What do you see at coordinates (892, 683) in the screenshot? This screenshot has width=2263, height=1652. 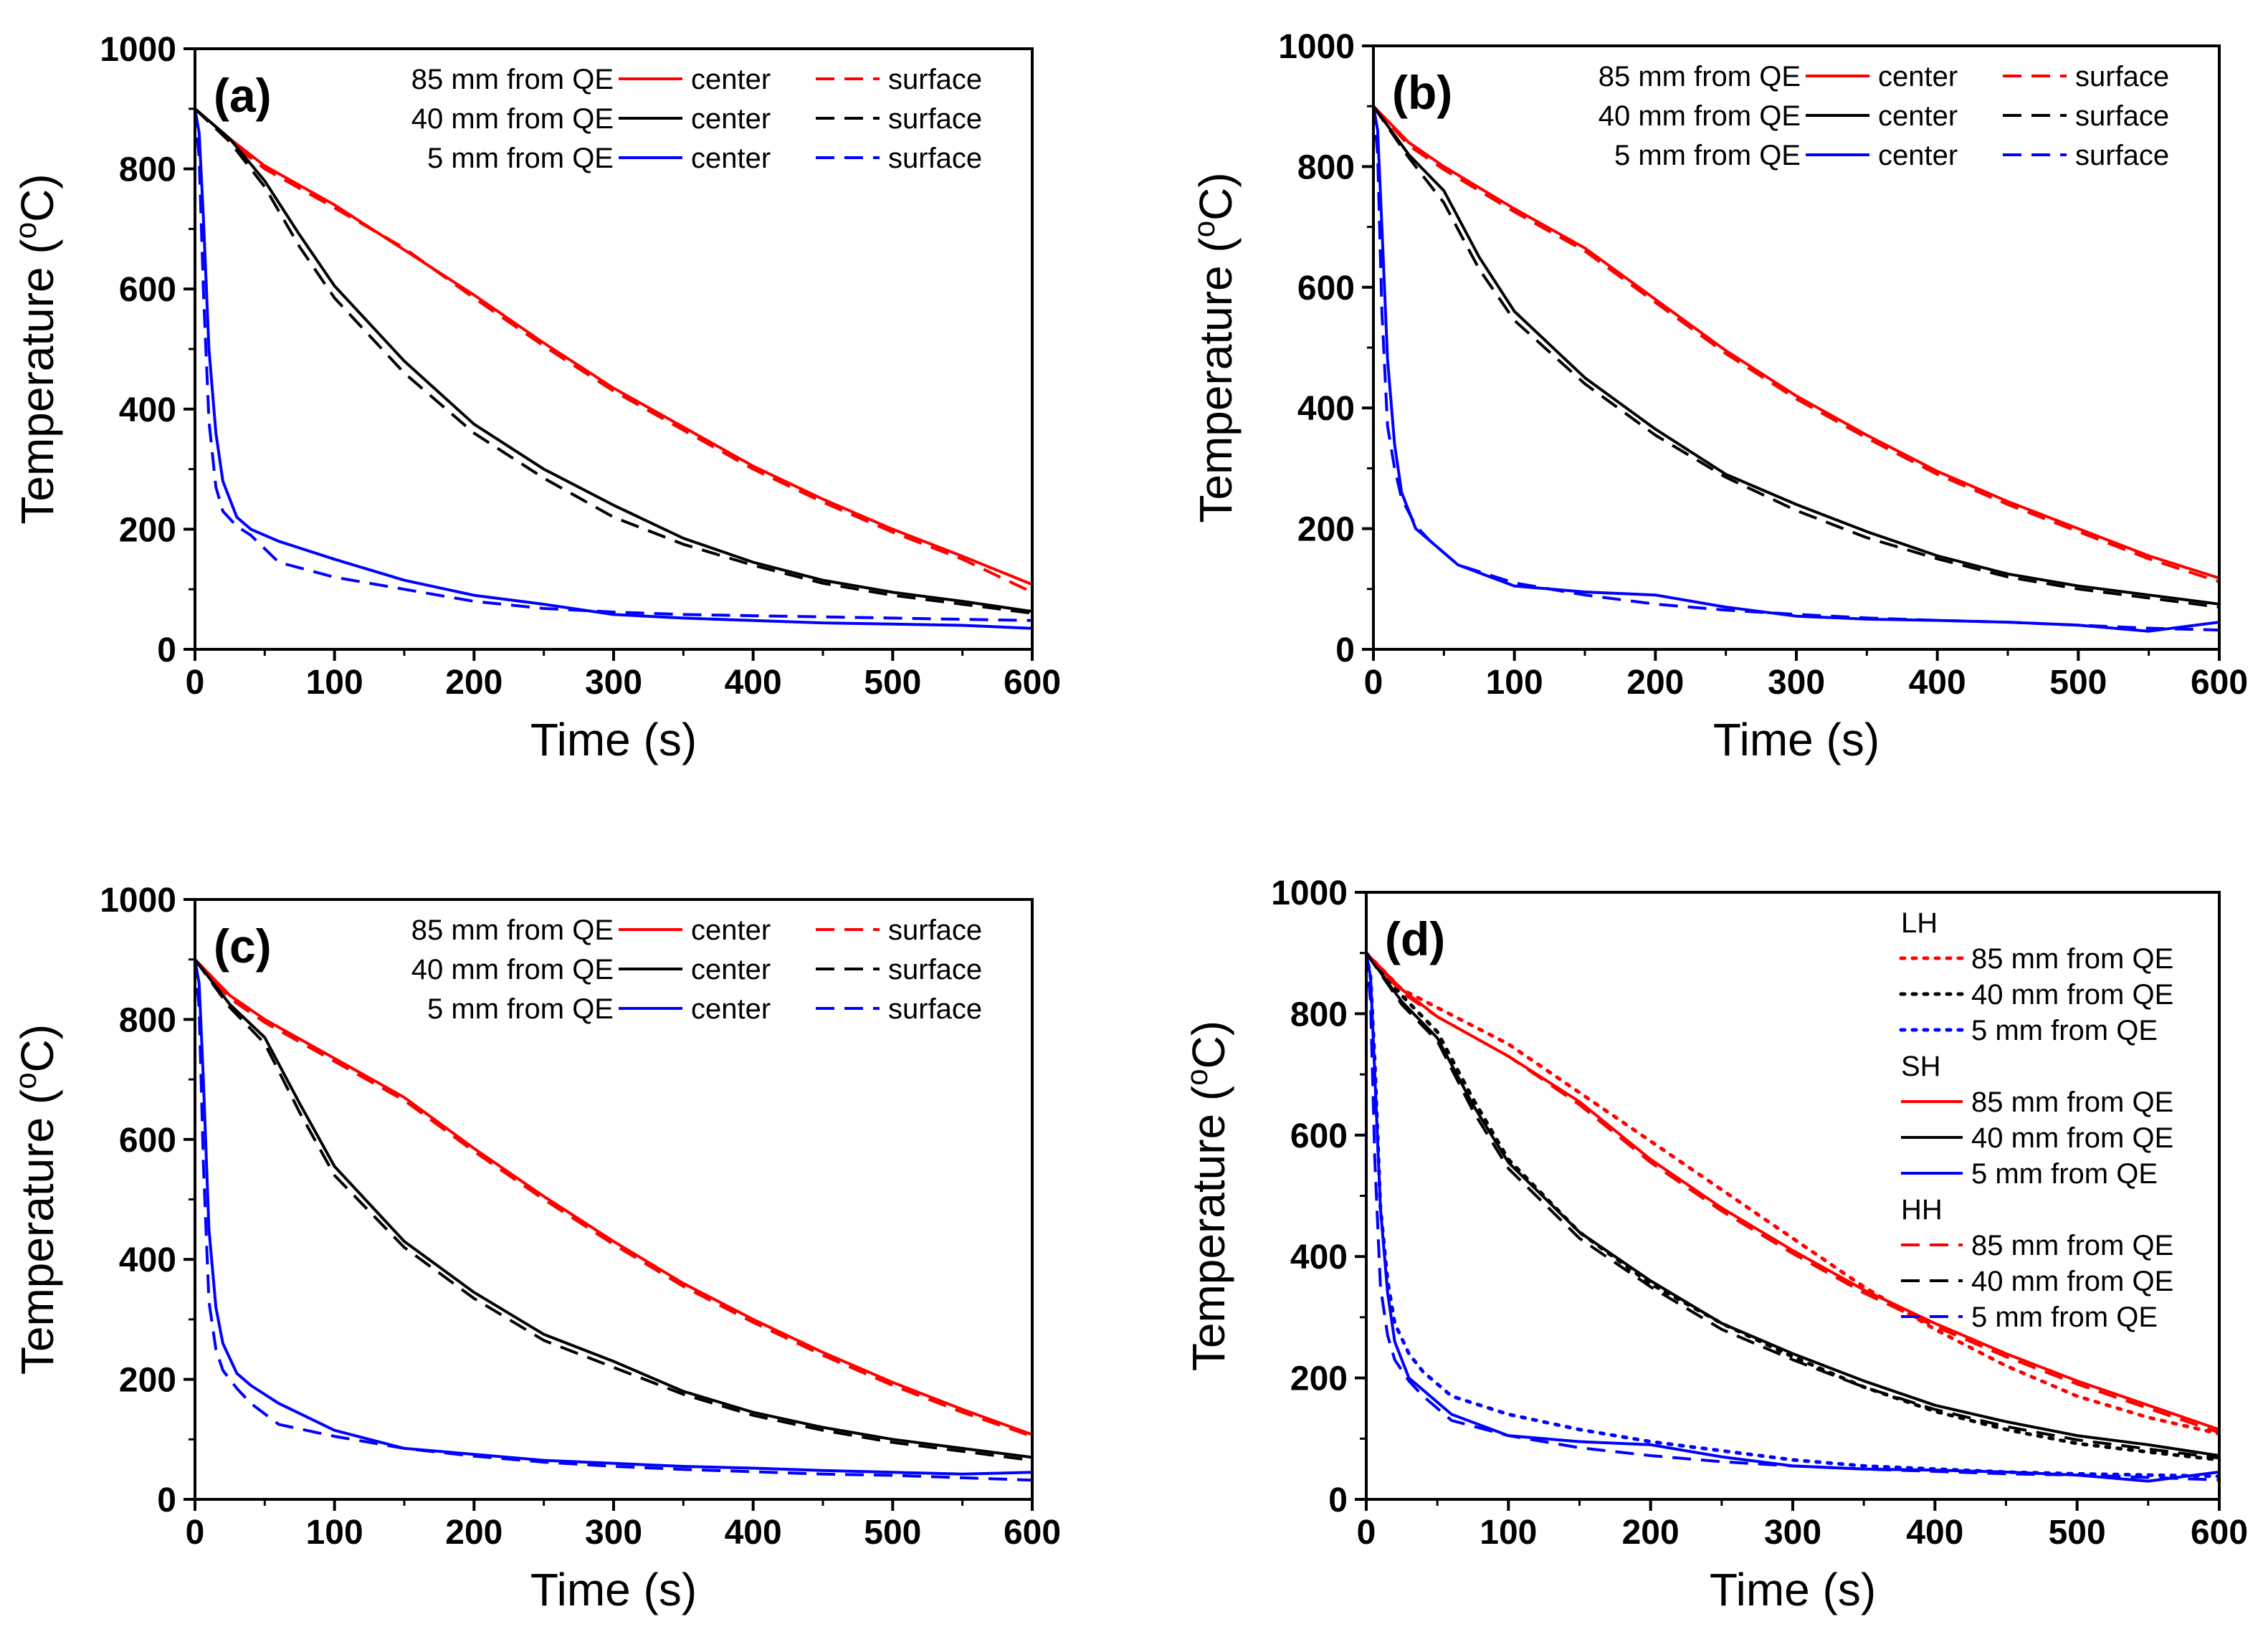 I see `x-tick-label: 500` at bounding box center [892, 683].